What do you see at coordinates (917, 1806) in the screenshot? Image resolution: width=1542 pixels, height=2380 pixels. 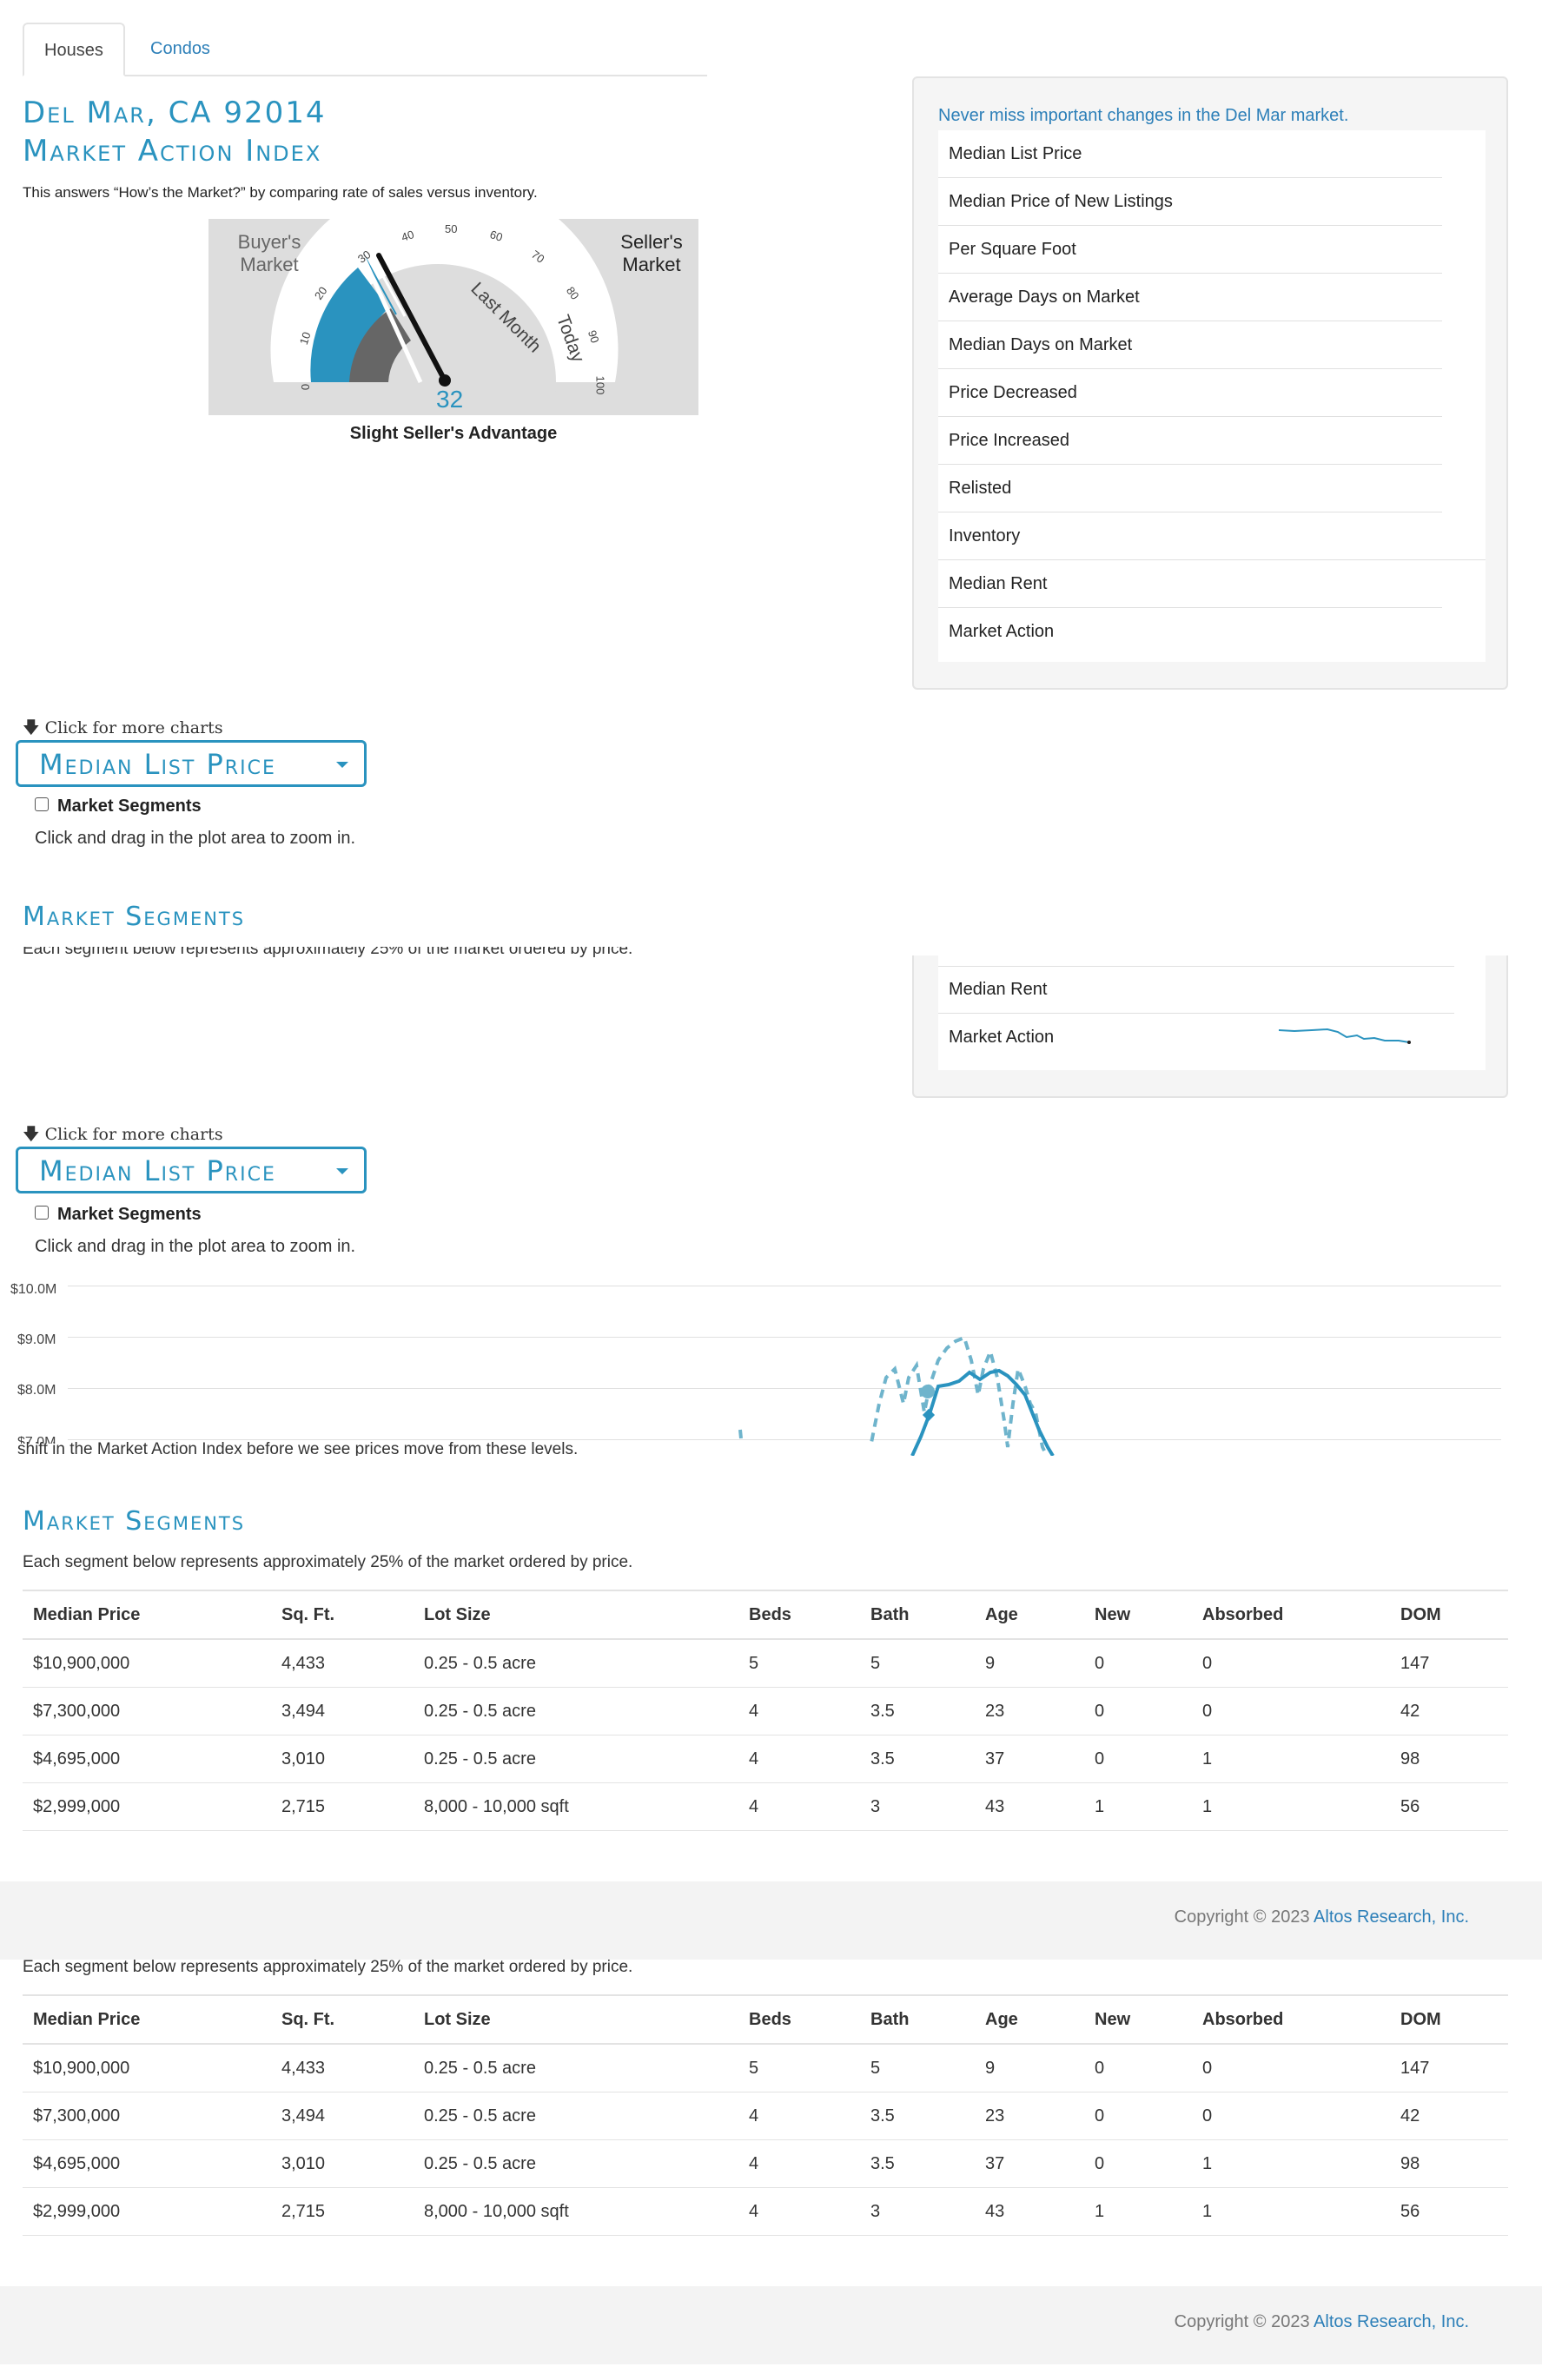 I see `table-cell: 3` at bounding box center [917, 1806].